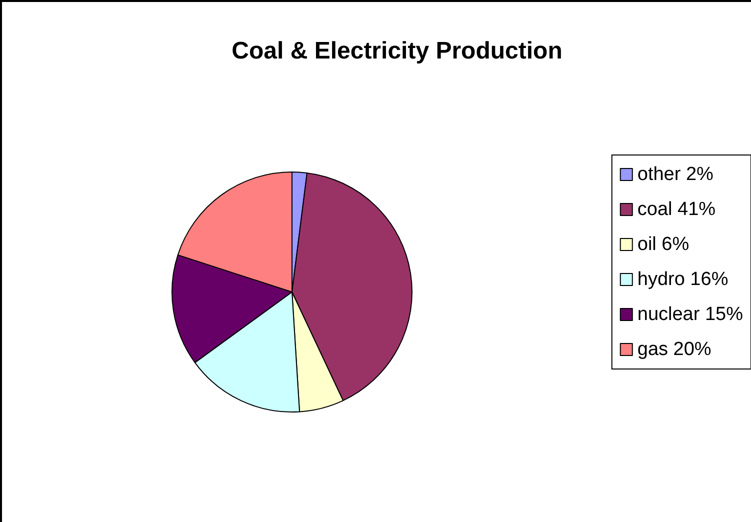 This screenshot has width=751, height=522. Describe the element at coordinates (663, 244) in the screenshot. I see `legend-label: oil 6%` at that location.